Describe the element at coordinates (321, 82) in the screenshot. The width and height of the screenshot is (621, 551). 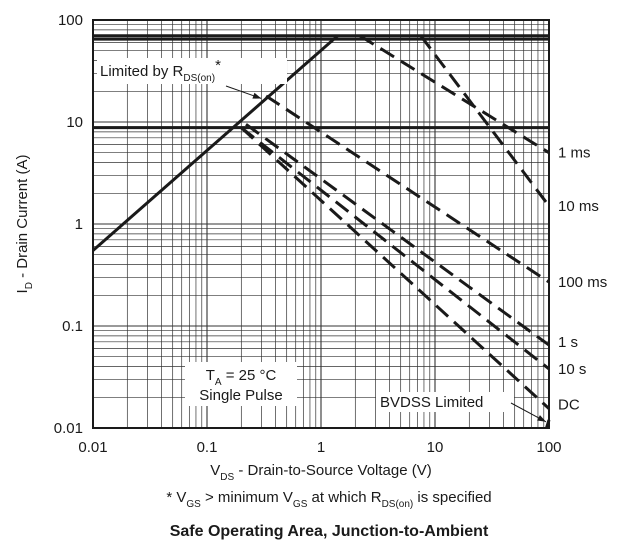
I see `current-limit-lines` at that location.